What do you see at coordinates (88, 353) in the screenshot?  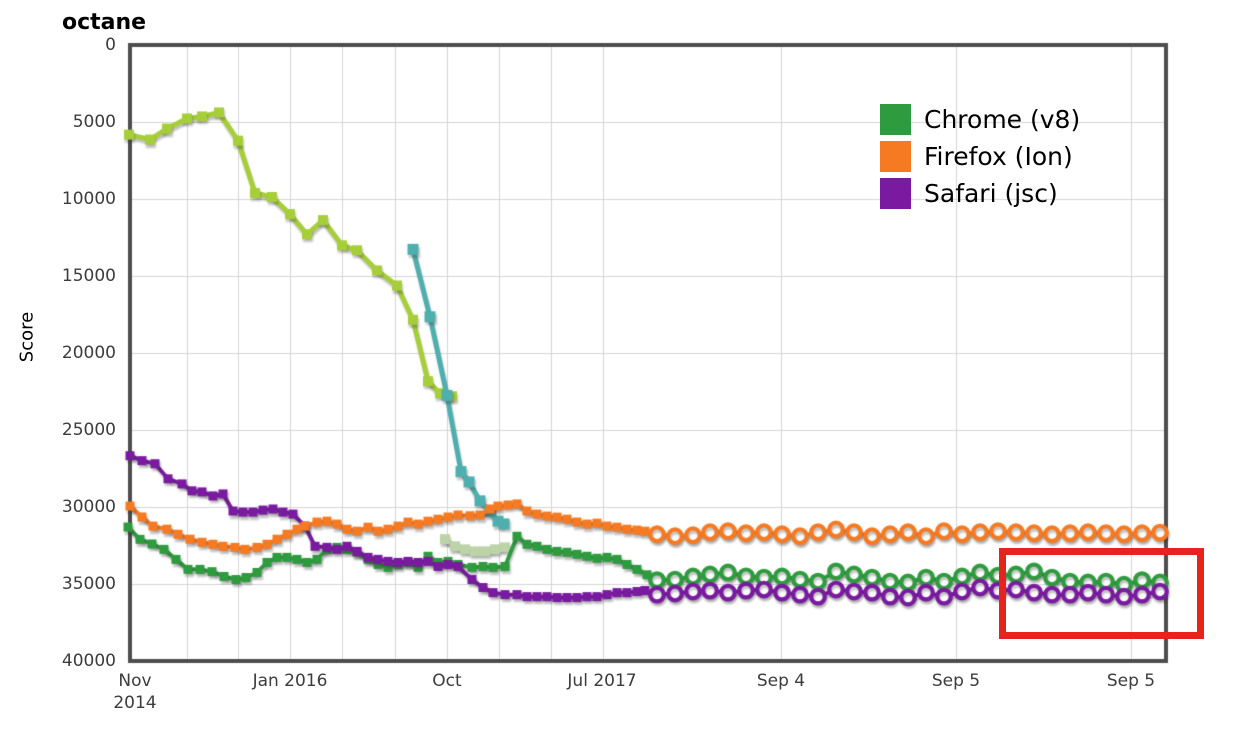 I see `y-tick-label: 20000` at bounding box center [88, 353].